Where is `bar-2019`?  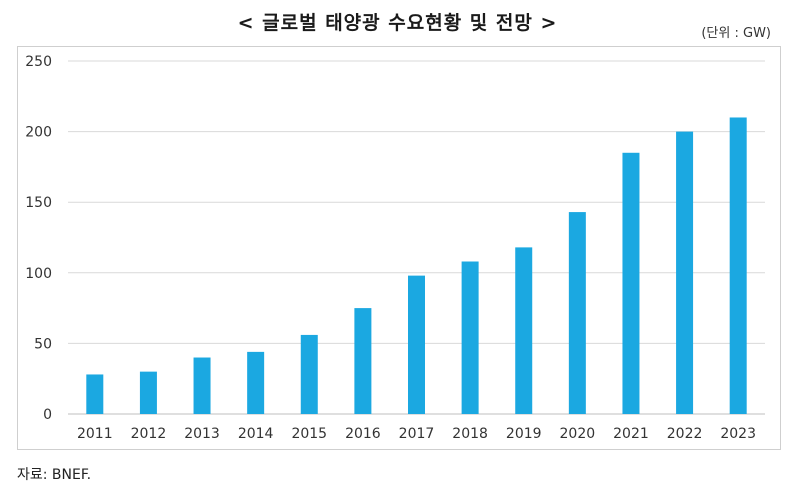 bar-2019 is located at coordinates (524, 330).